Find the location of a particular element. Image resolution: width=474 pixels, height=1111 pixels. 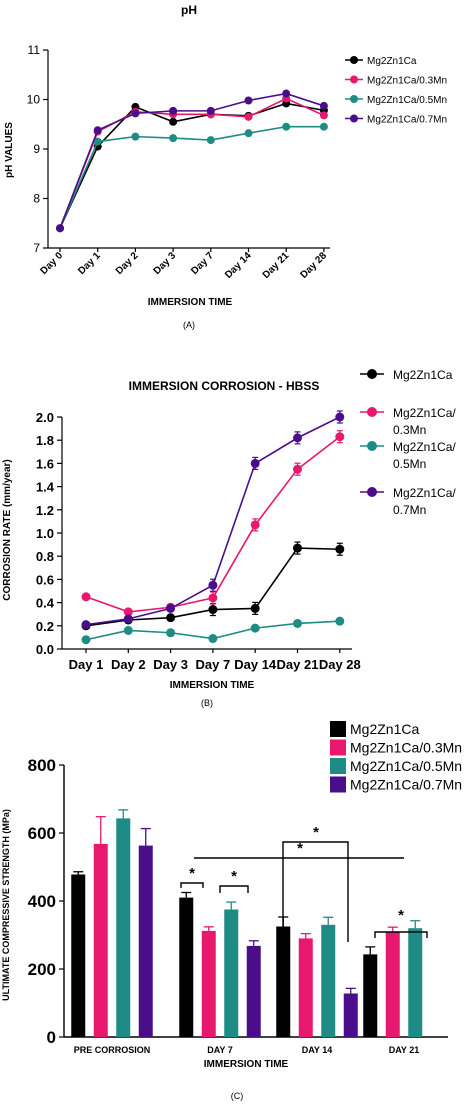

chart-c-y-tick-label: 800 is located at coordinates (42, 765).